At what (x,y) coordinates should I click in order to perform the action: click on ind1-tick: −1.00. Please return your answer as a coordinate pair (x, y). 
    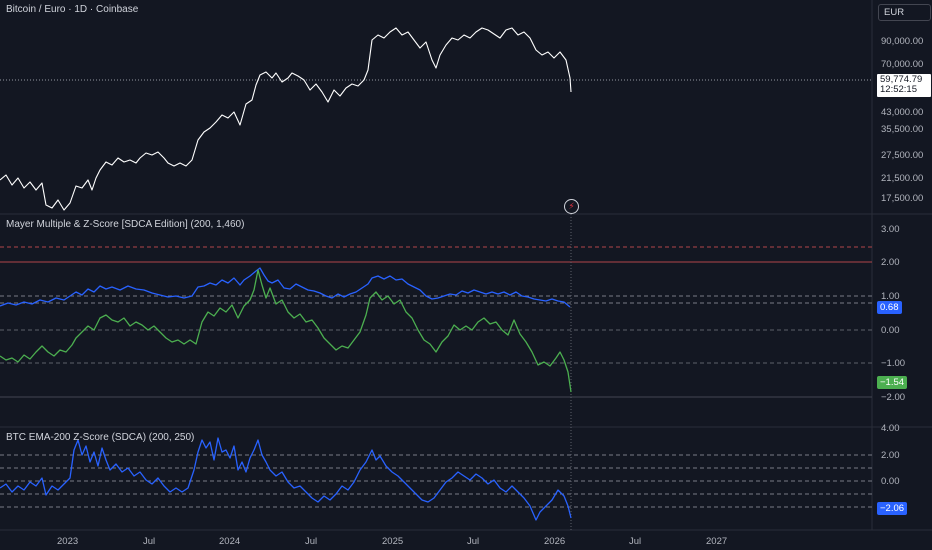
    Looking at the image, I should click on (893, 363).